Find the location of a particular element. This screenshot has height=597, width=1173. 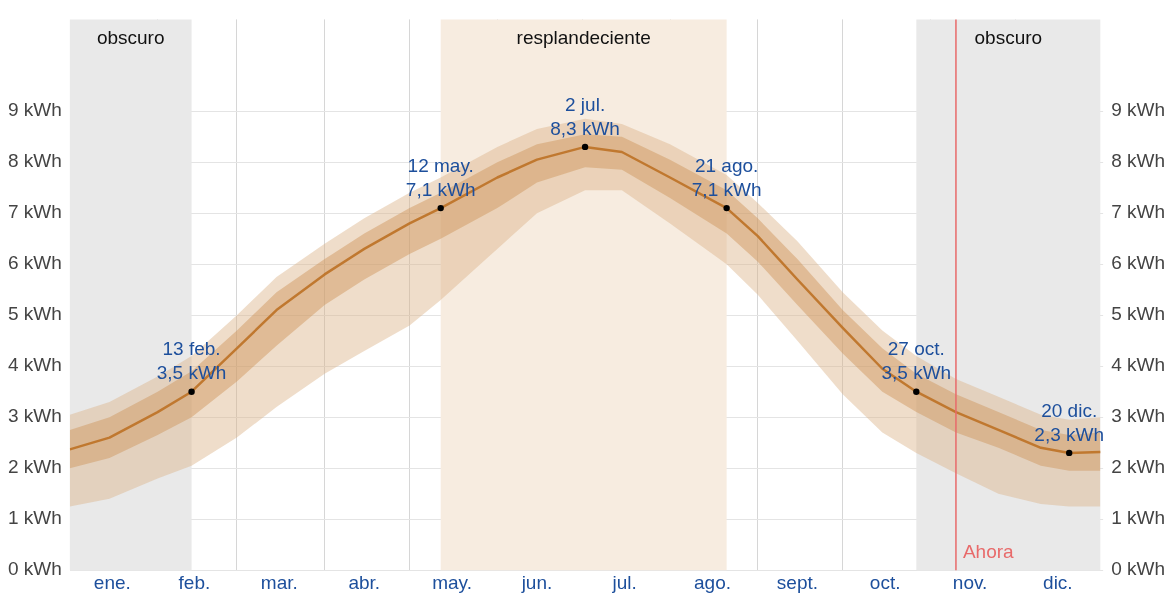

y-tick-label: 7 kWh is located at coordinates (34, 212).